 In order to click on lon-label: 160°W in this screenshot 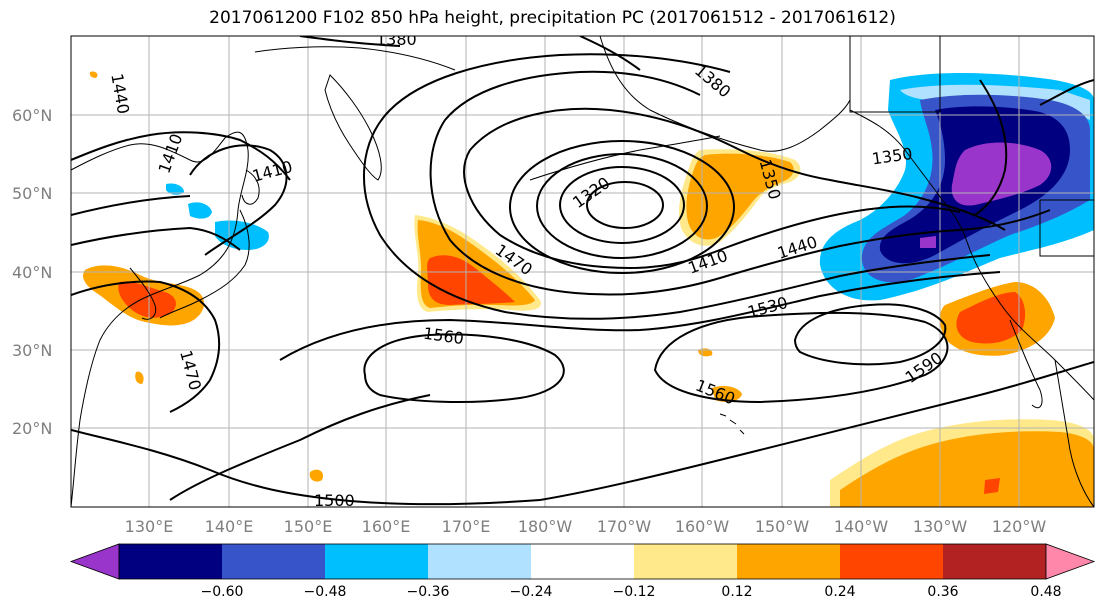, I will do `click(702, 526)`.